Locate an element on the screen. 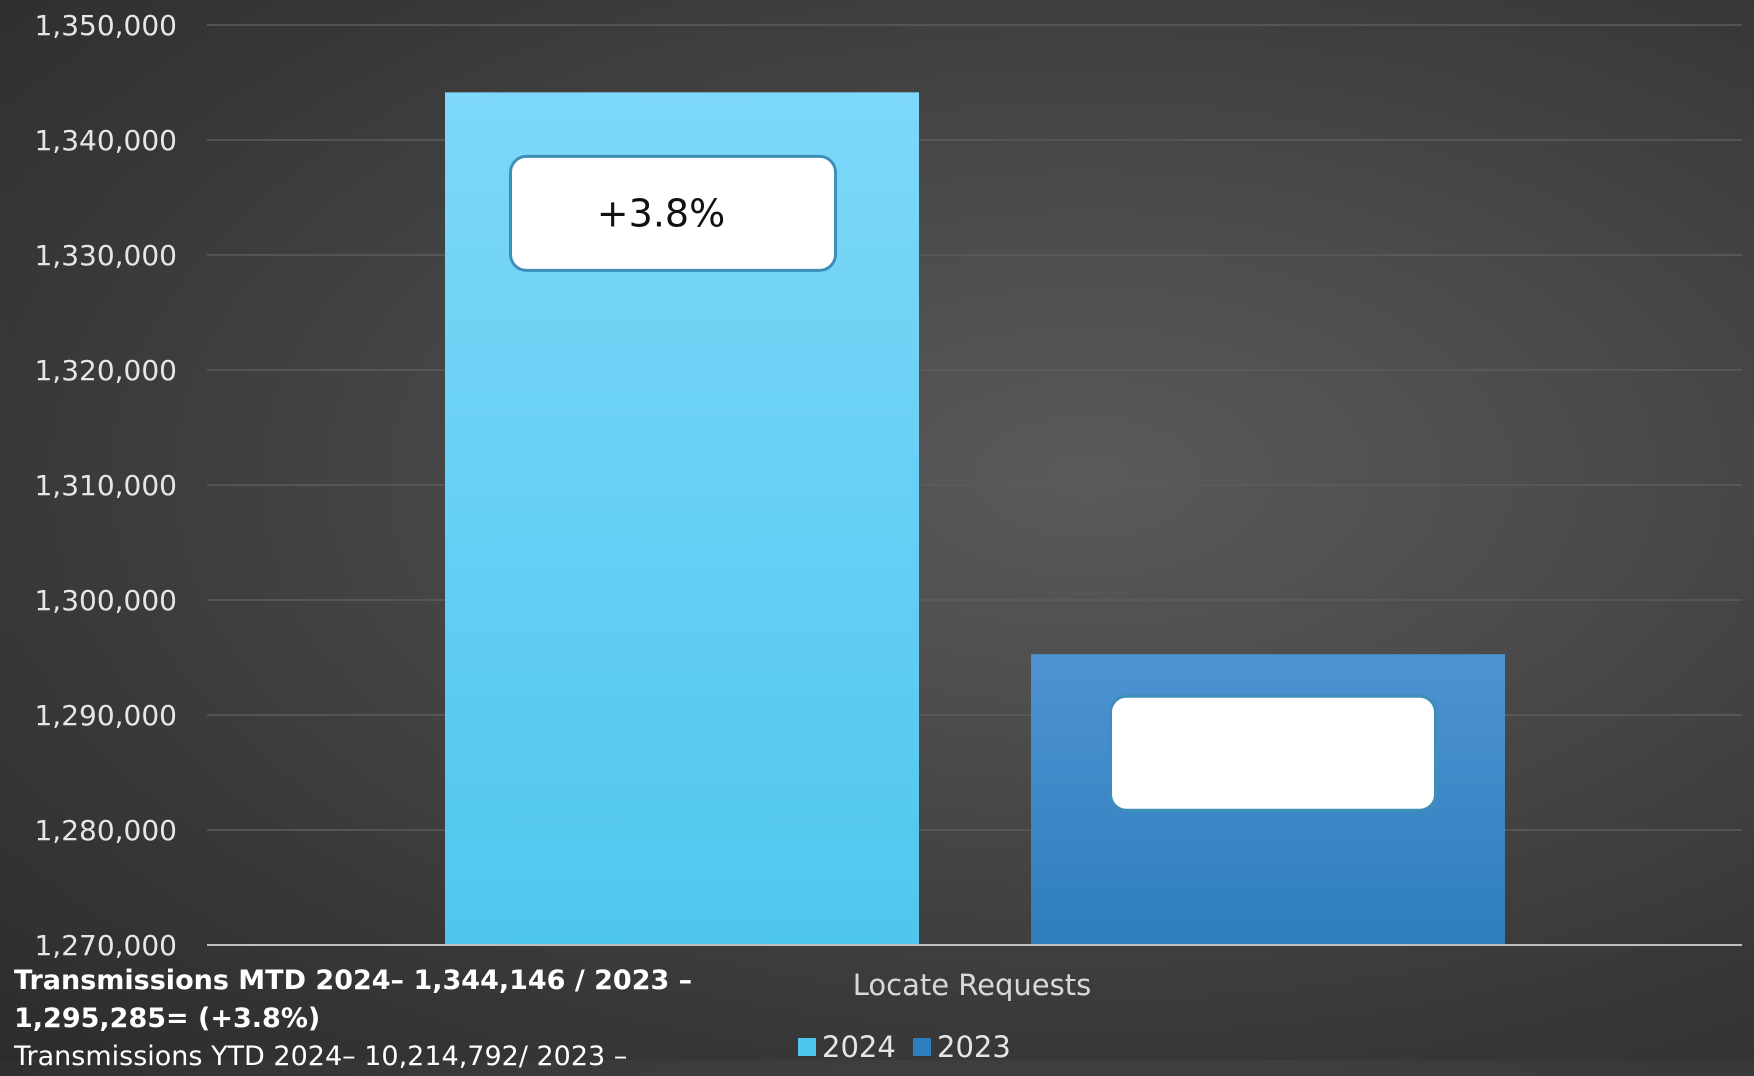  y-tick-label: 1,330,000 is located at coordinates (105, 255).